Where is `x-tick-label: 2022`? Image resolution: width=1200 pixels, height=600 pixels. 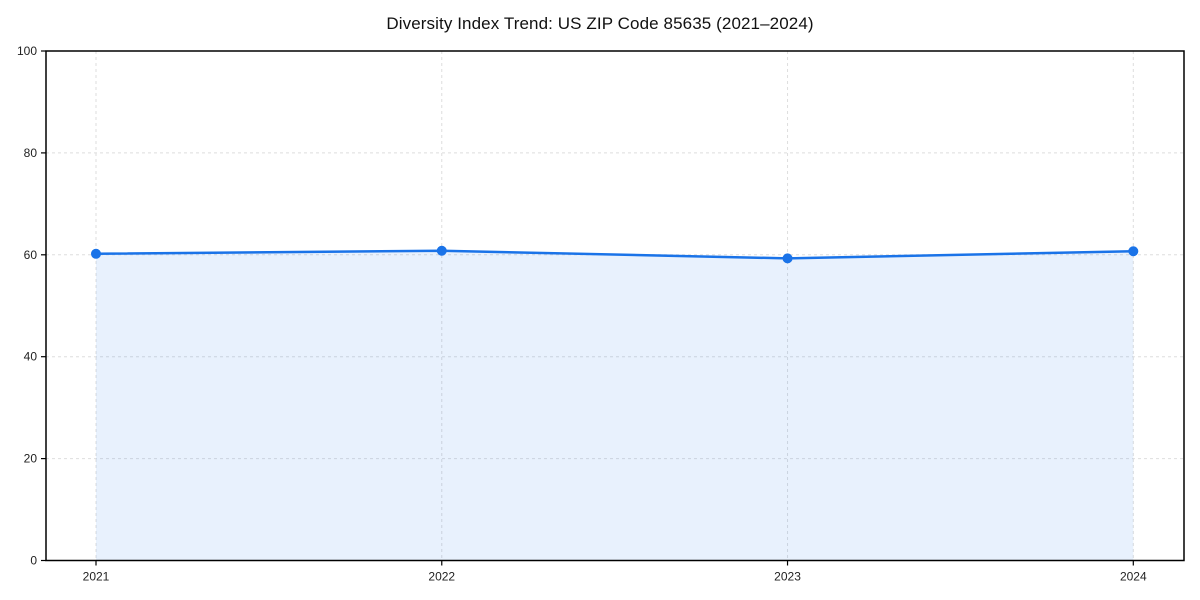
x-tick-label: 2022 is located at coordinates (441, 577).